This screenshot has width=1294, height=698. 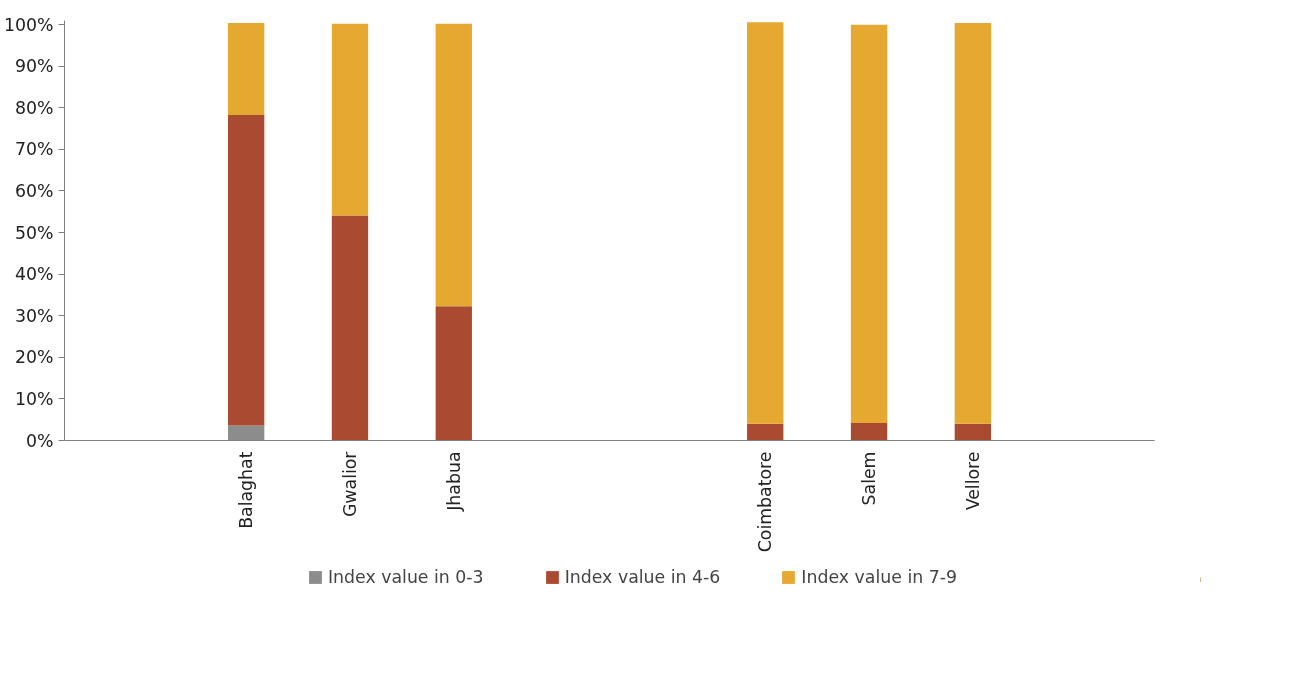 What do you see at coordinates (246, 490) in the screenshot?
I see `x-tick-label: Balaghat` at bounding box center [246, 490].